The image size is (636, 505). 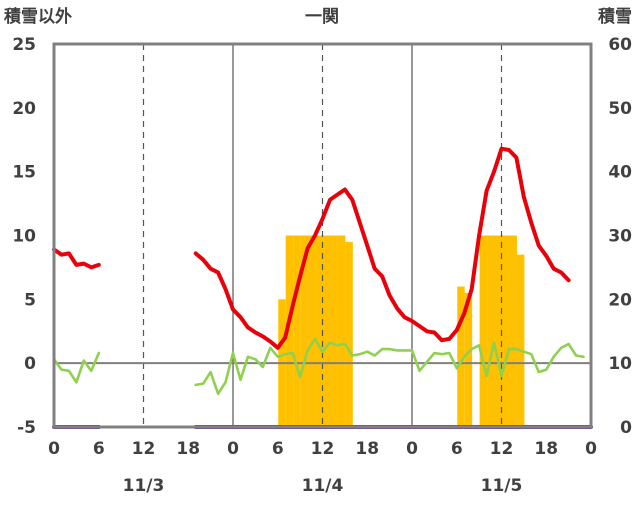 What do you see at coordinates (620, 173) in the screenshot?
I see `right-tick-label: 40` at bounding box center [620, 173].